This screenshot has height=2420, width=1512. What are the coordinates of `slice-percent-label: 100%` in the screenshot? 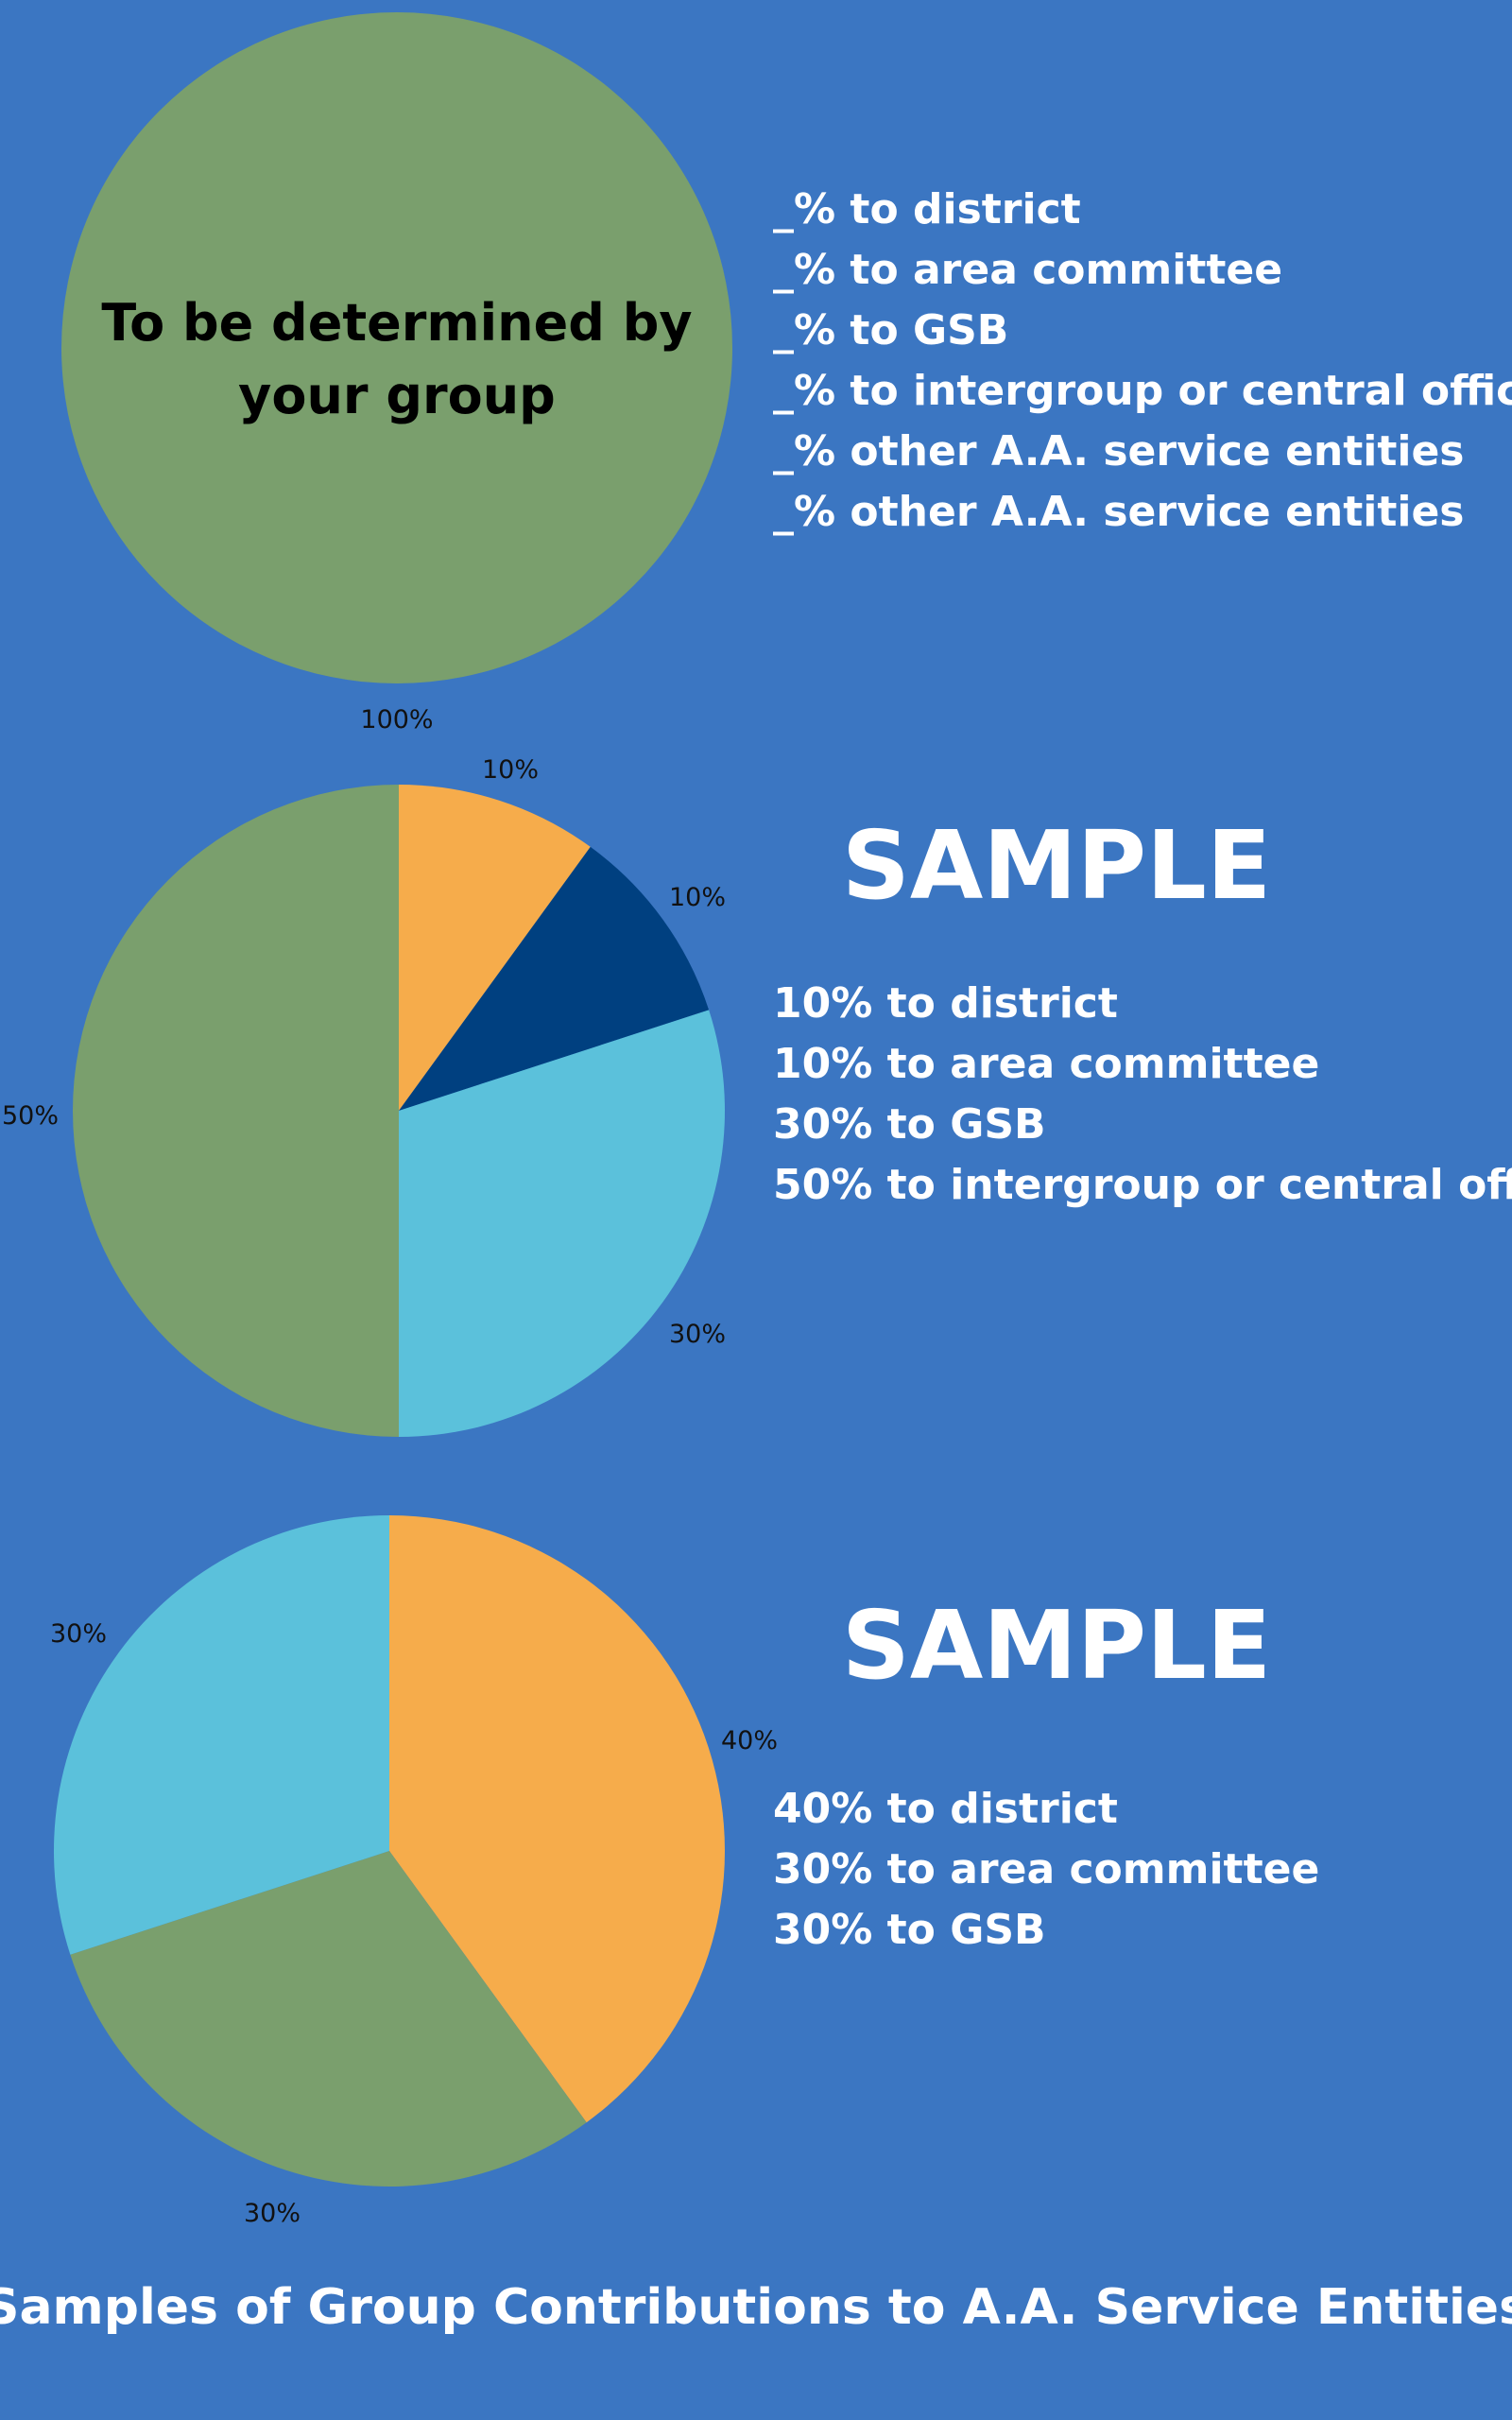 It's located at (396, 720).